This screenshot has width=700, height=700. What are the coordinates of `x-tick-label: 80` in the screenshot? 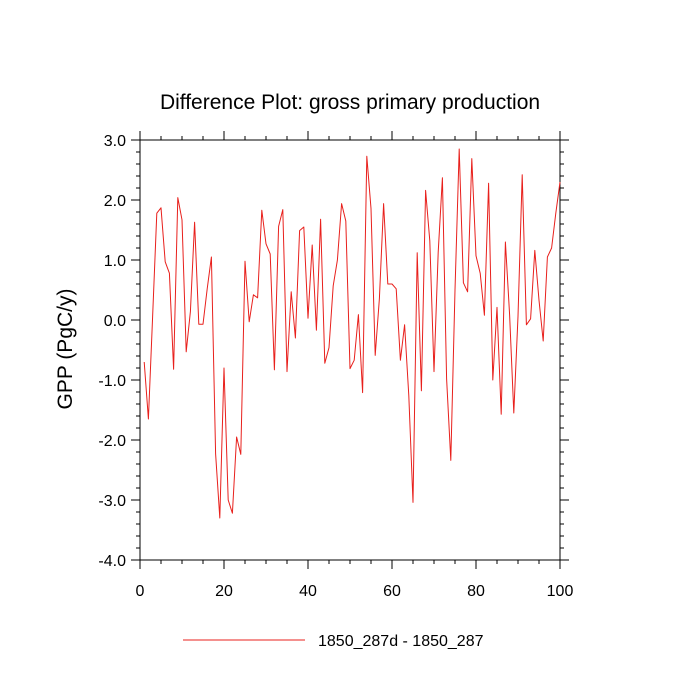 It's located at (476, 591).